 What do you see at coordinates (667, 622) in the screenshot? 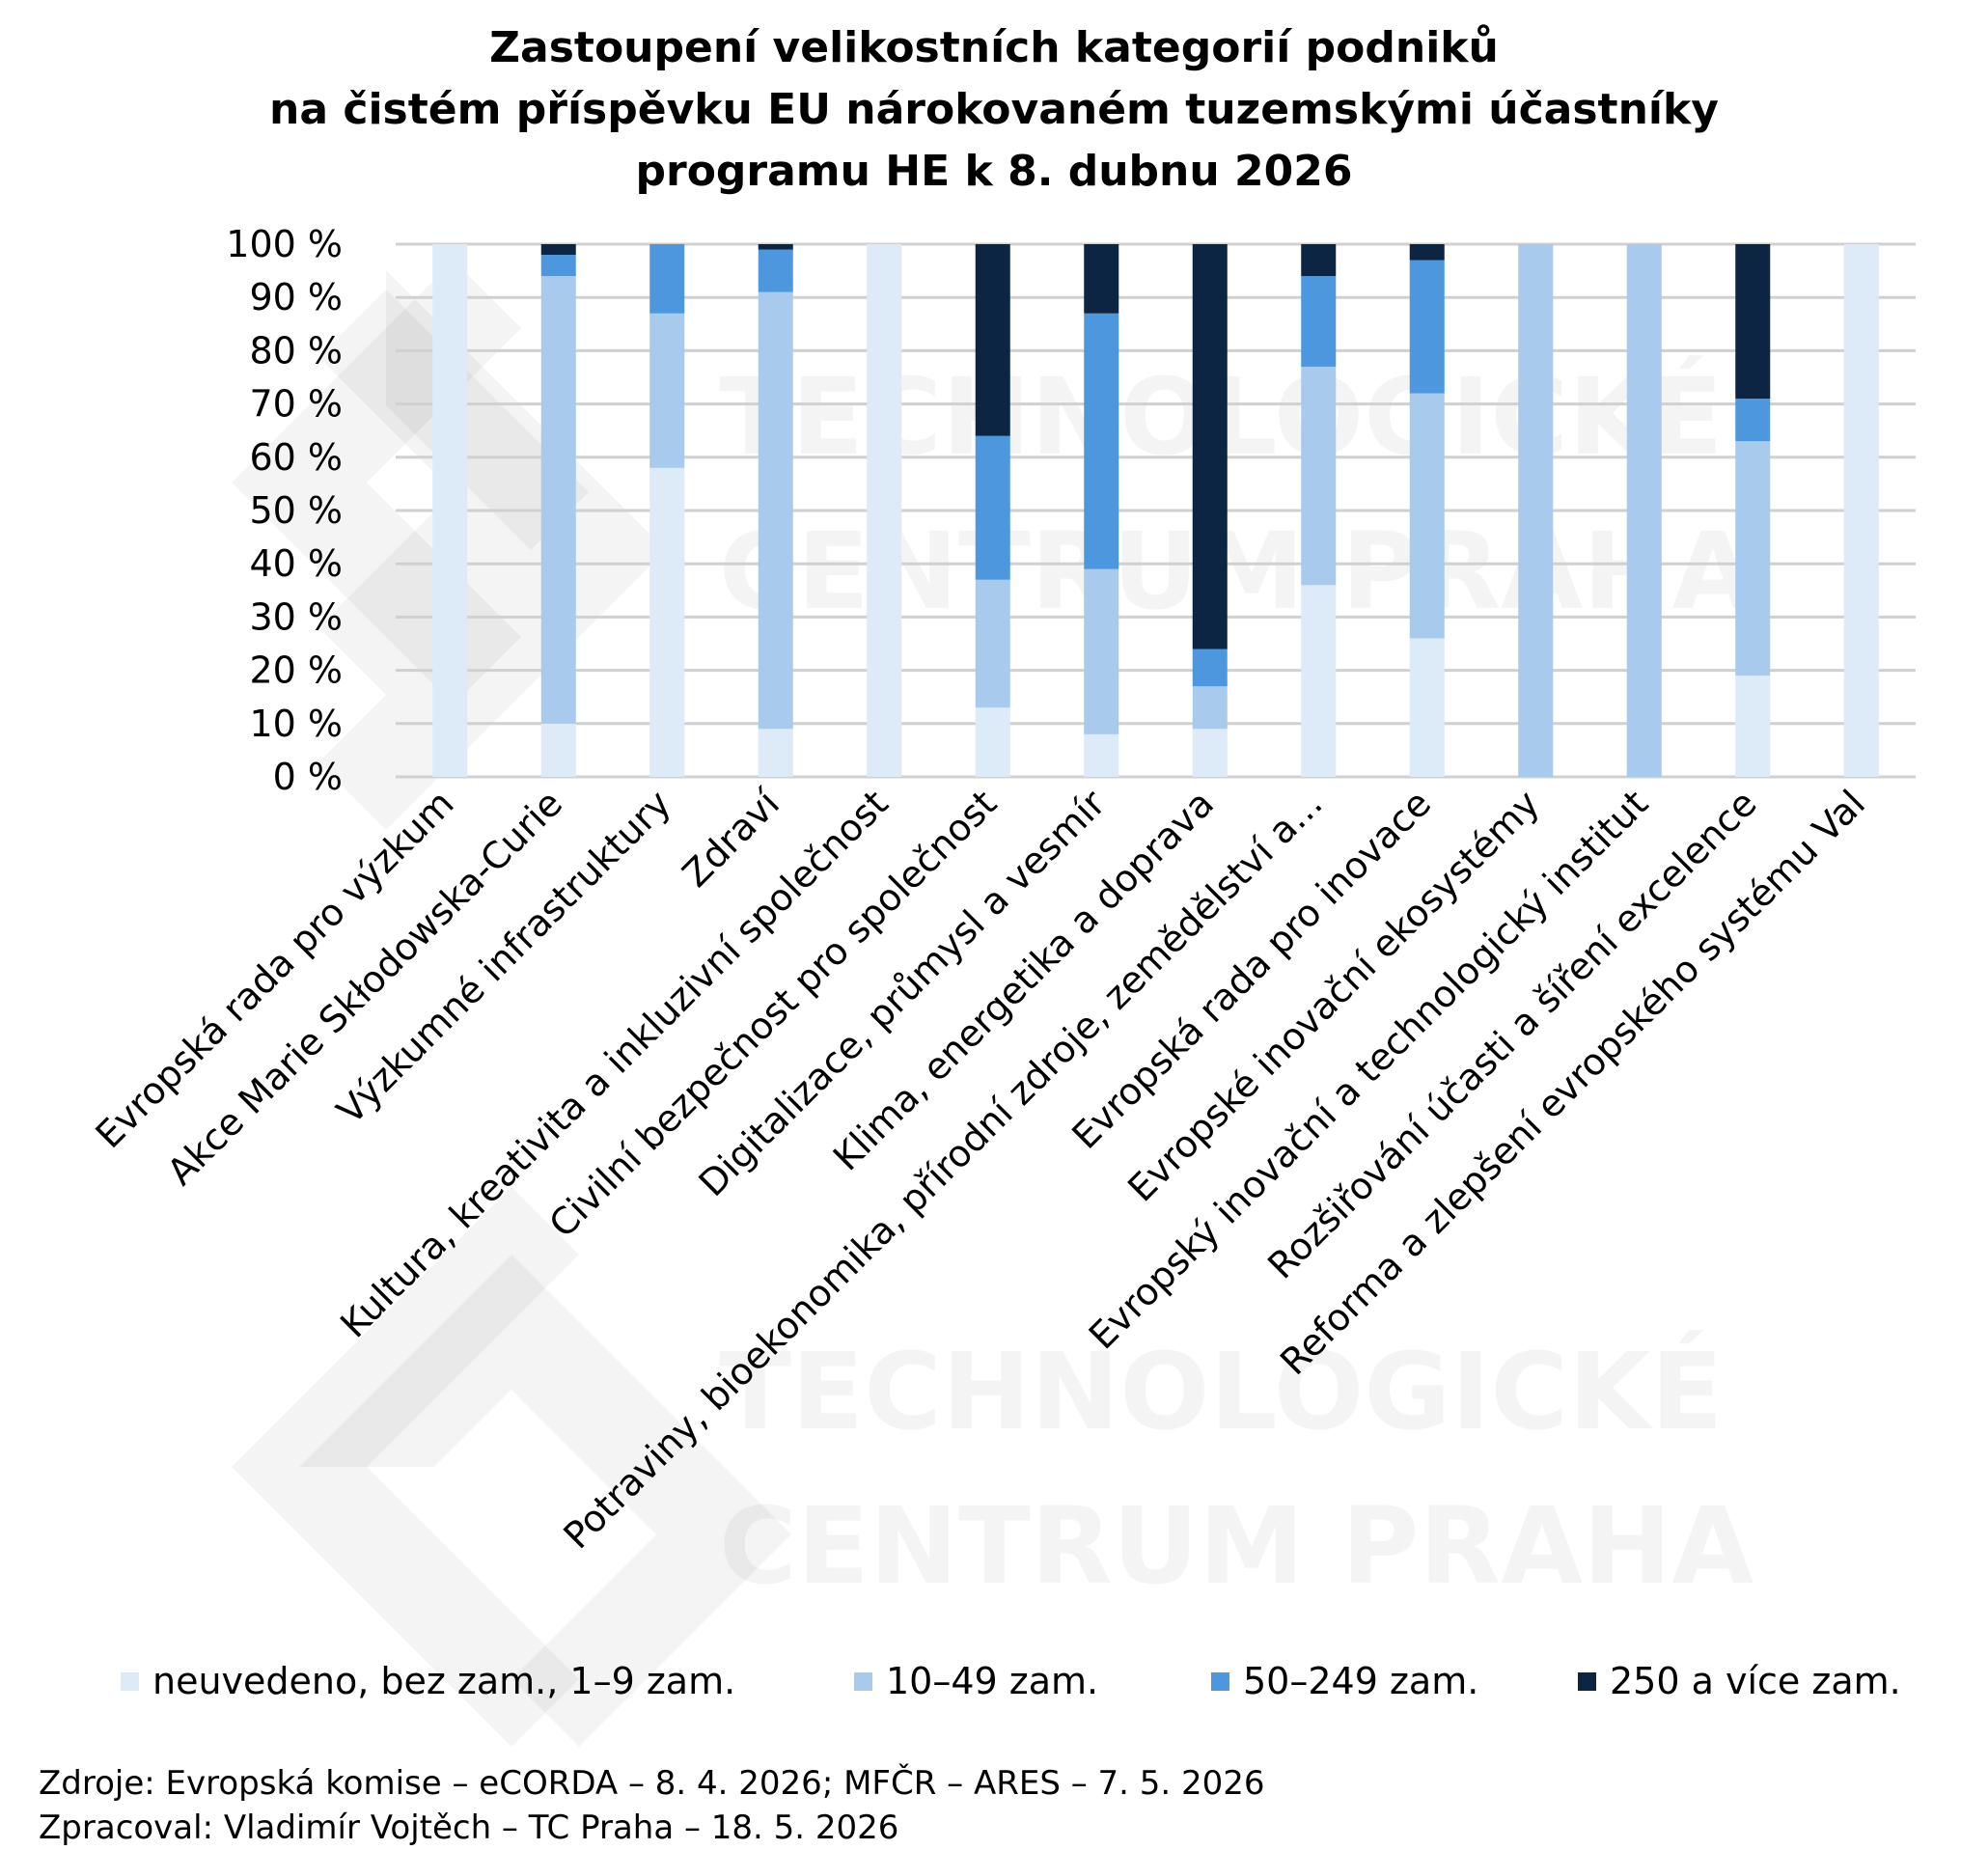
I see `bar-segment-s0-c2` at bounding box center [667, 622].